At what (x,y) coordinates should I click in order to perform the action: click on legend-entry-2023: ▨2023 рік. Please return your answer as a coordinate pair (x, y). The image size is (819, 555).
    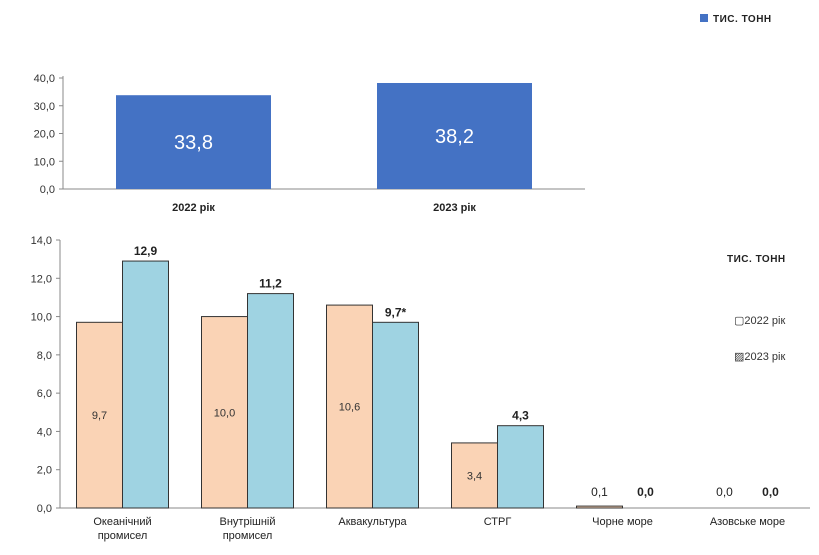
    Looking at the image, I should click on (759, 357).